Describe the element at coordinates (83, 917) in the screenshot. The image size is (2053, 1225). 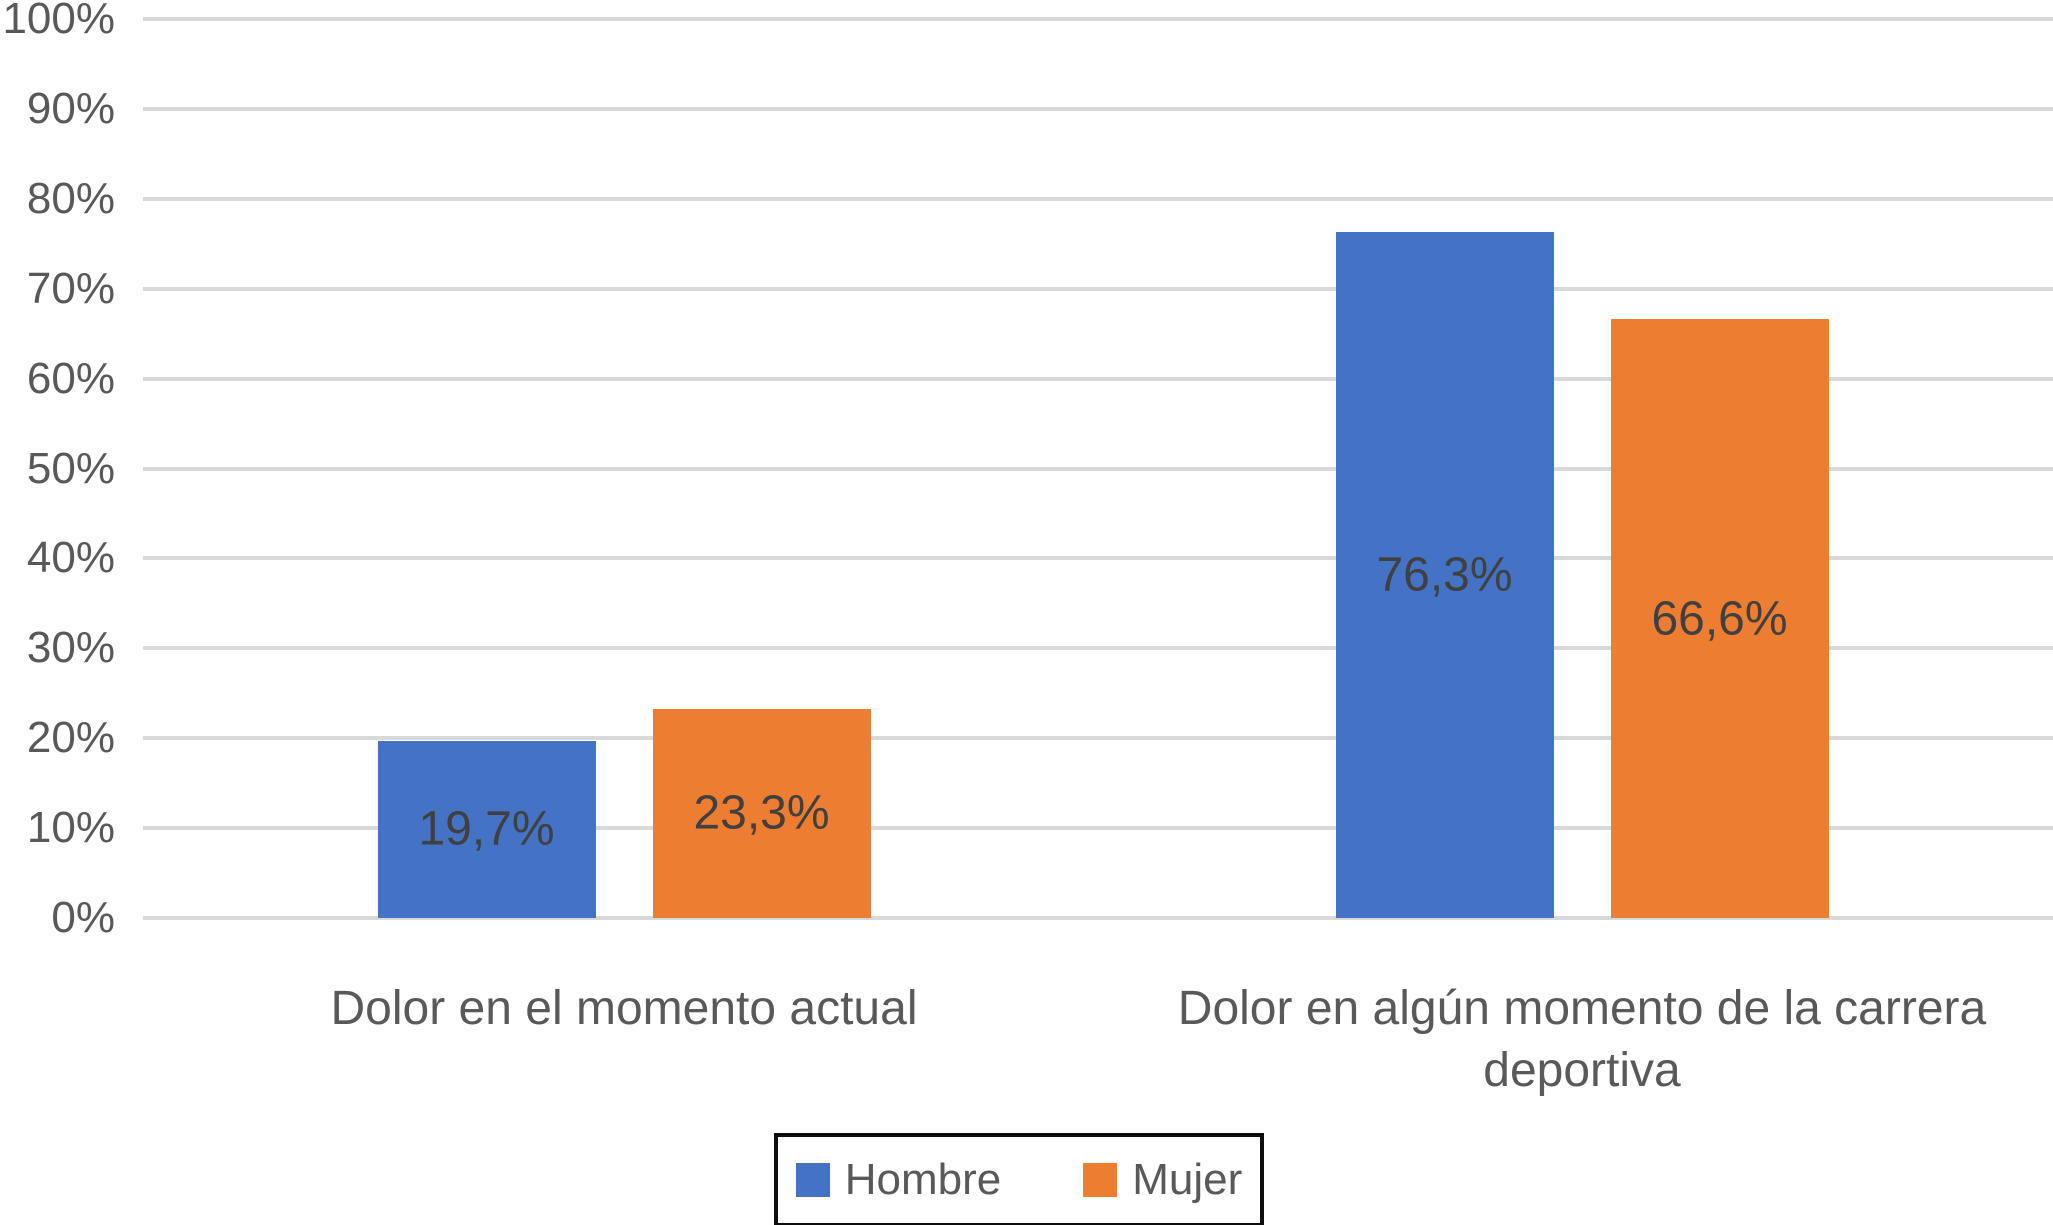
I see `y-tick-label-0: 0%` at that location.